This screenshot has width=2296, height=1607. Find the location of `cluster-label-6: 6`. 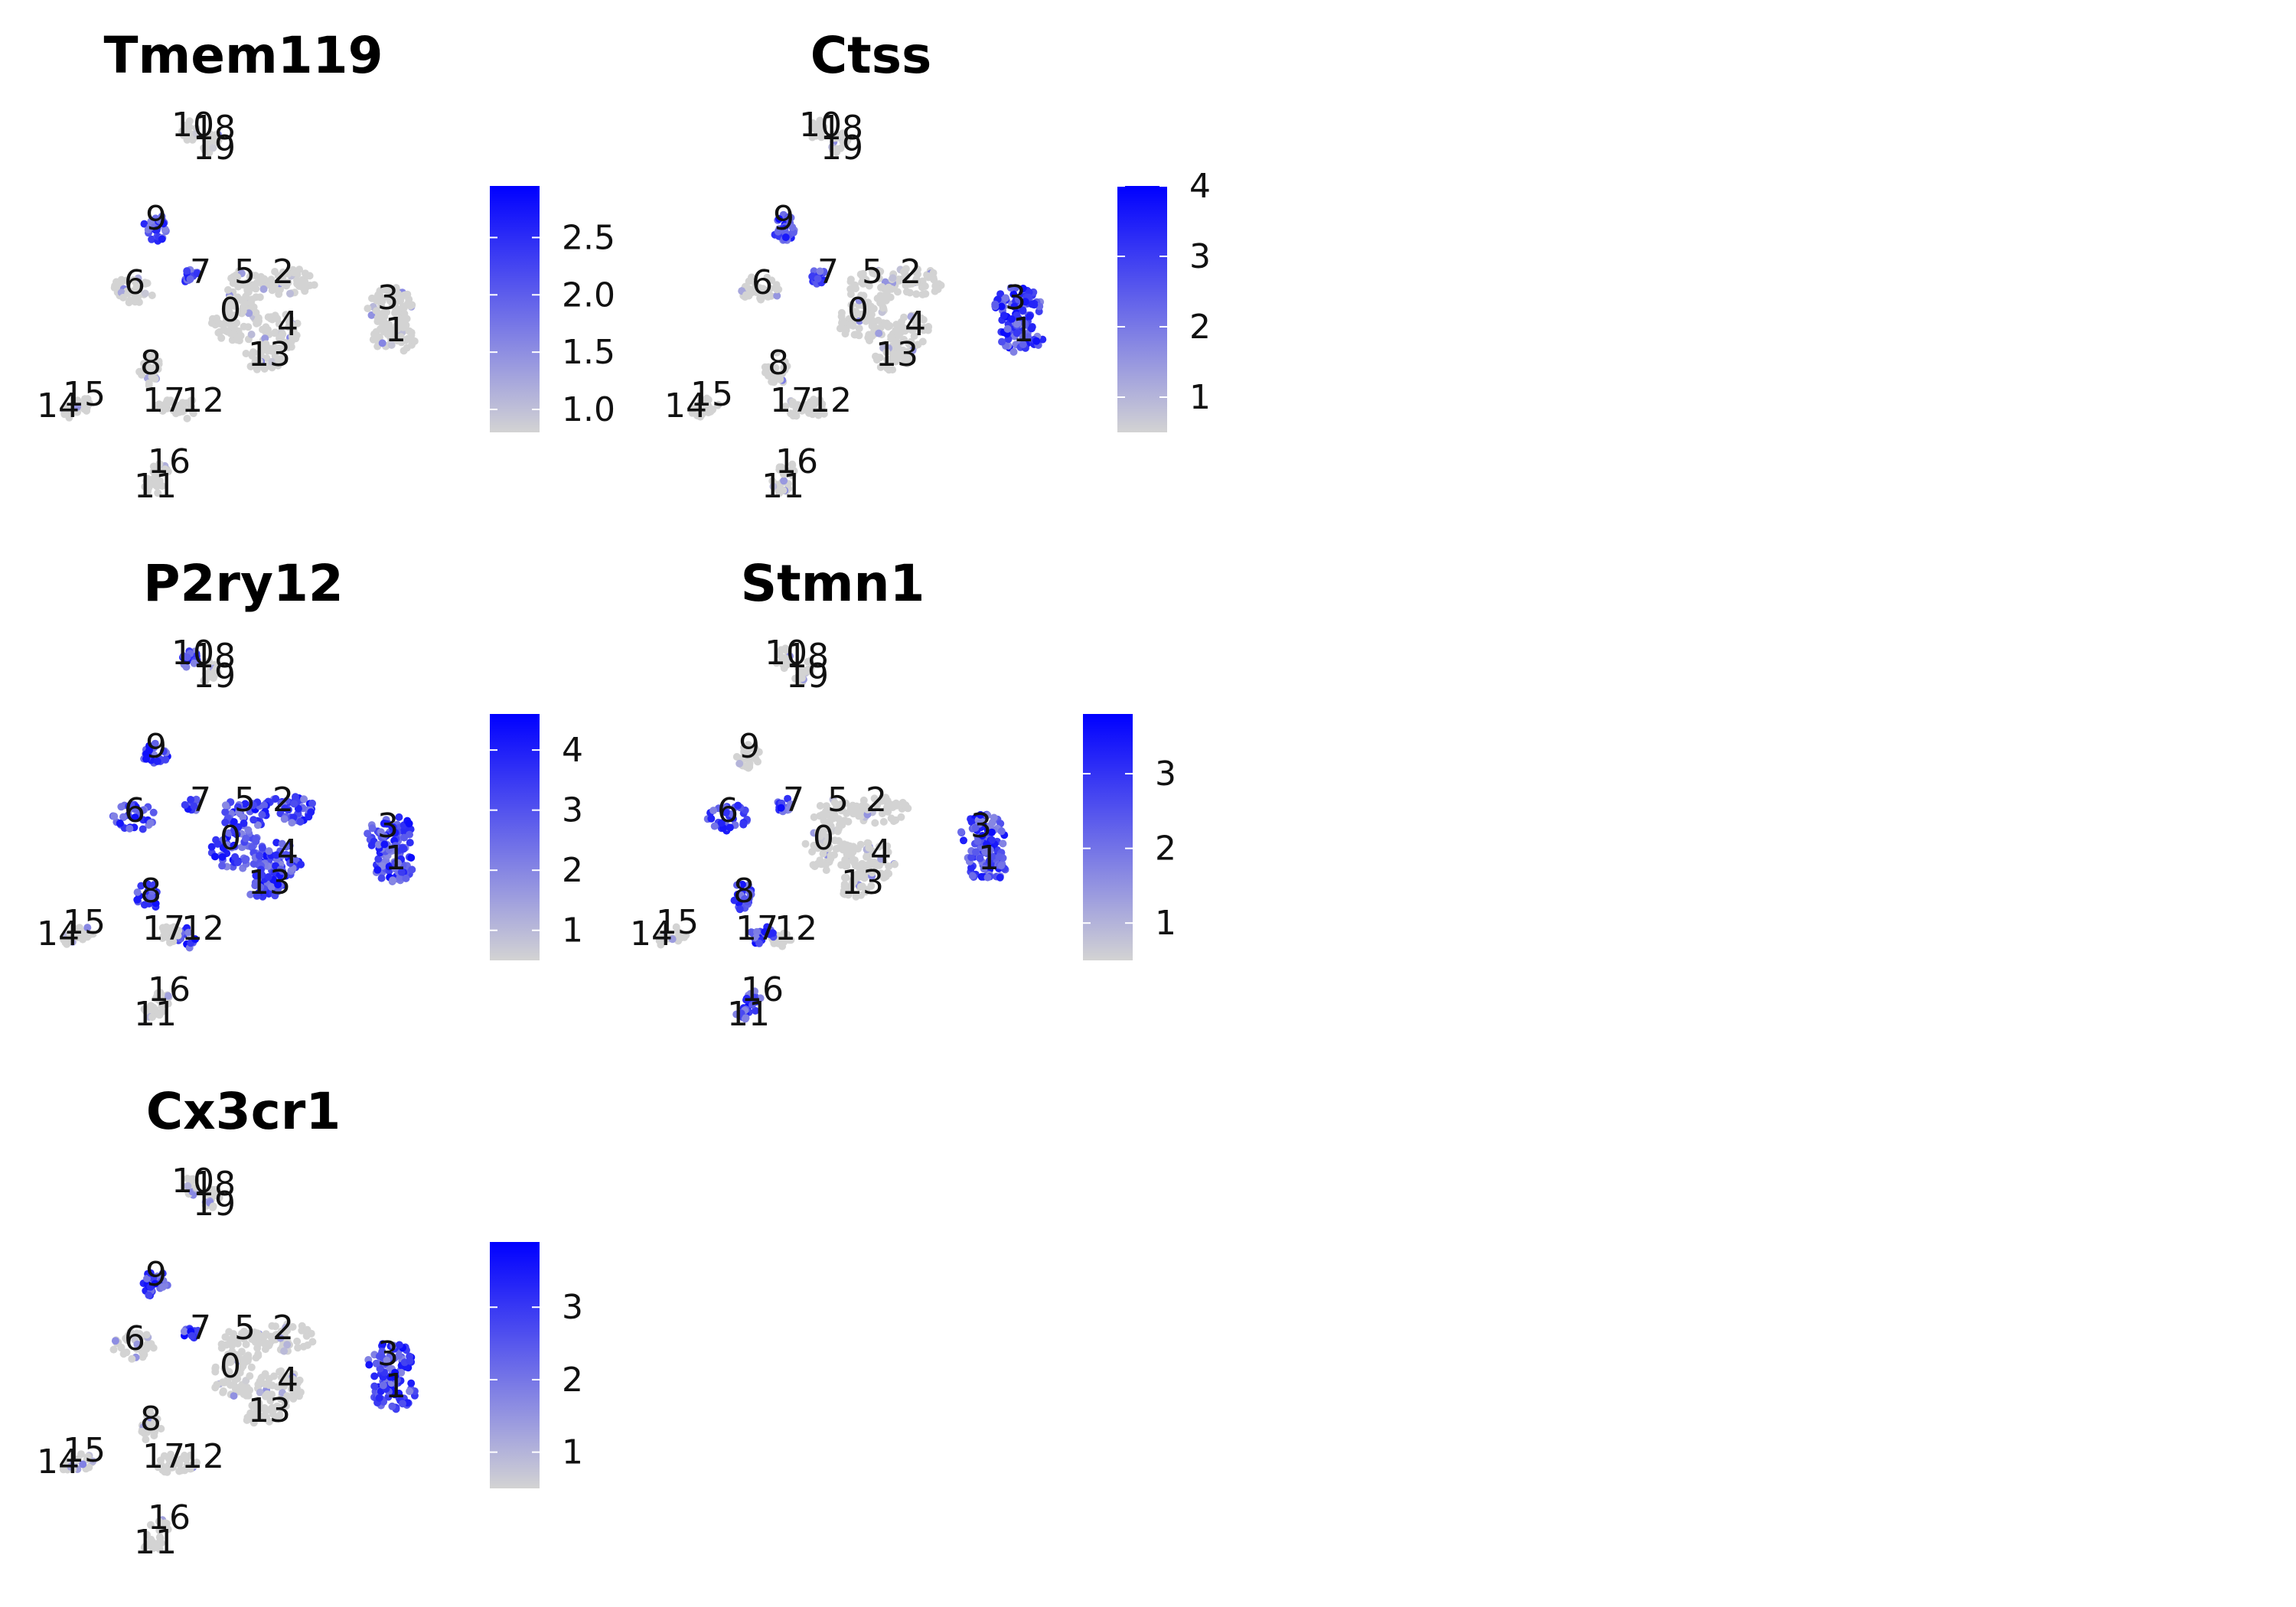

cluster-label-6: 6 is located at coordinates (134, 1338).